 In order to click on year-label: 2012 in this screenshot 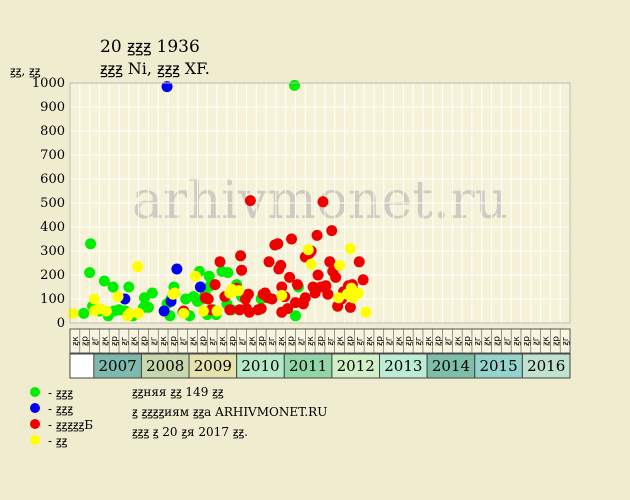, I will do `click(356, 366)`.